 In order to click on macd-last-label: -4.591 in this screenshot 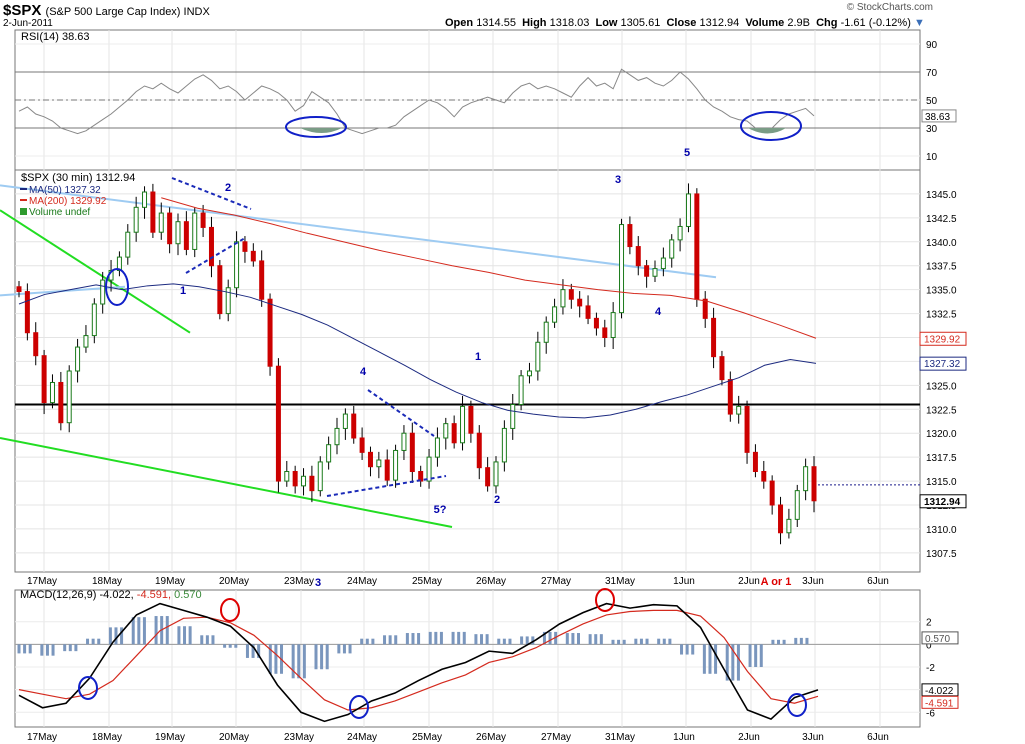, I will do `click(939, 703)`.